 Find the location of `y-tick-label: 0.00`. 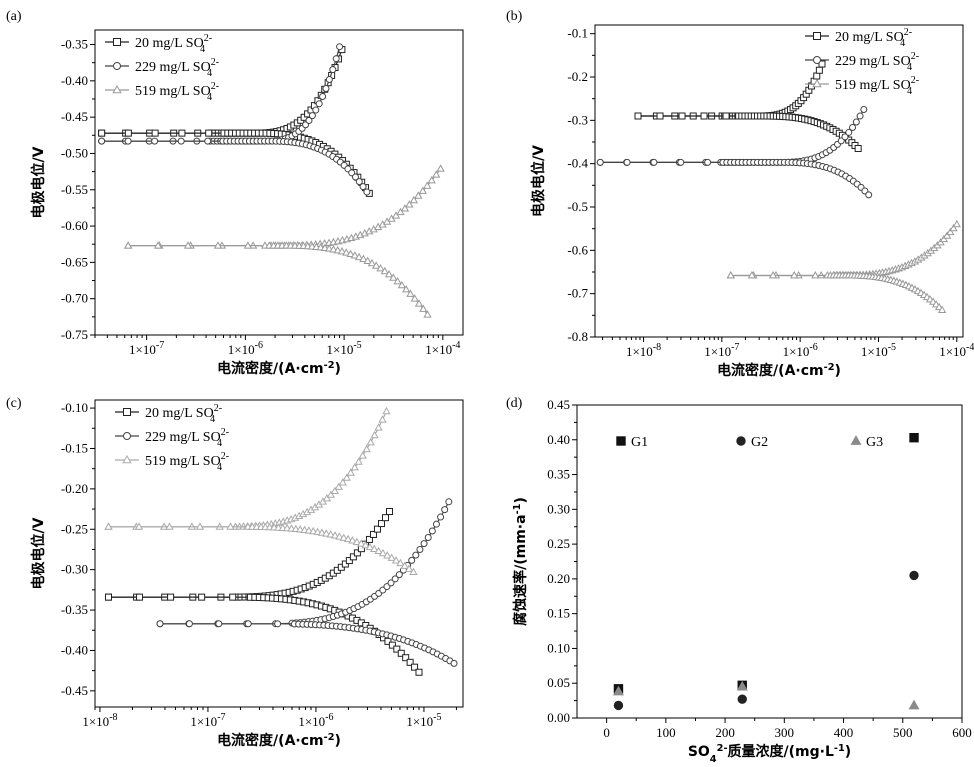

y-tick-label: 0.00 is located at coordinates (558, 717).